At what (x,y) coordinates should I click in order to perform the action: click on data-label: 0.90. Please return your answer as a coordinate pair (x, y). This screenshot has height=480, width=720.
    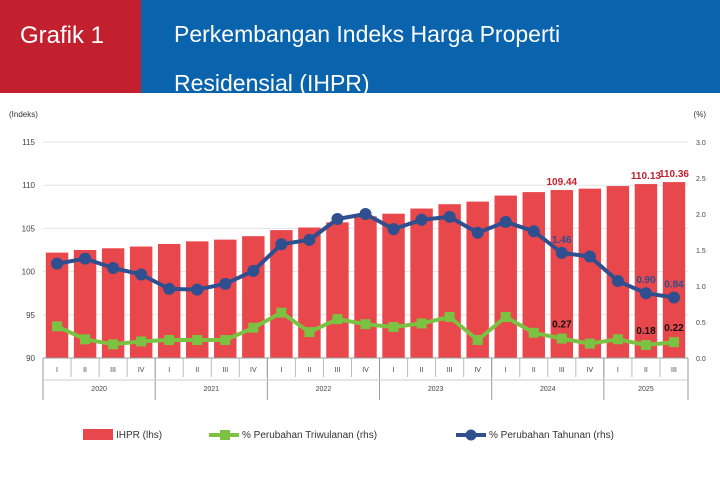
    Looking at the image, I should click on (646, 280).